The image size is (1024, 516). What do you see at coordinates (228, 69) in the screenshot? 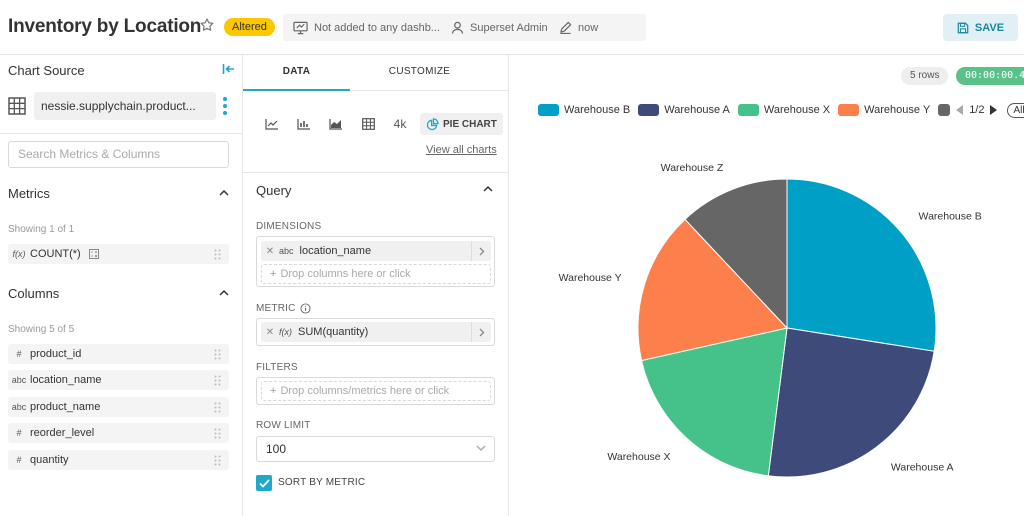
I see `collapse-panel-icon` at bounding box center [228, 69].